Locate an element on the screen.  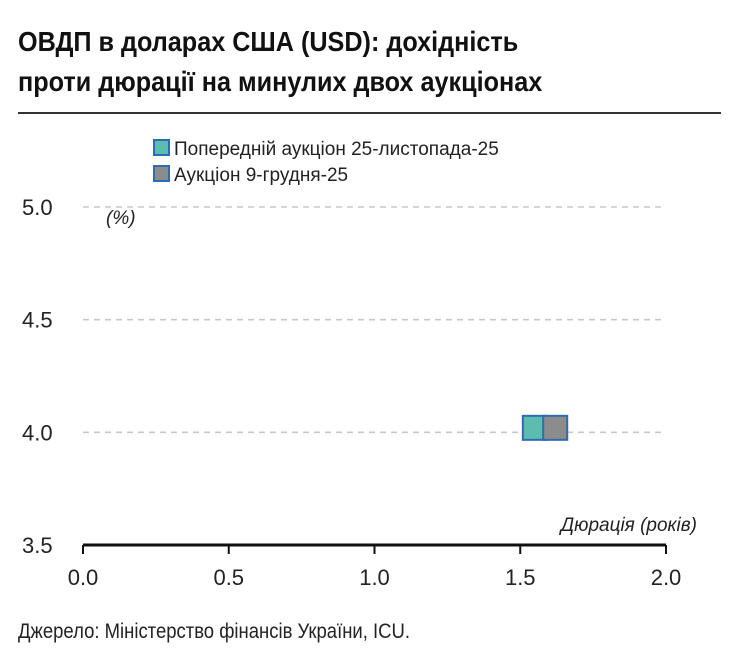
y-tick-label: 3.5 is located at coordinates (37, 545).